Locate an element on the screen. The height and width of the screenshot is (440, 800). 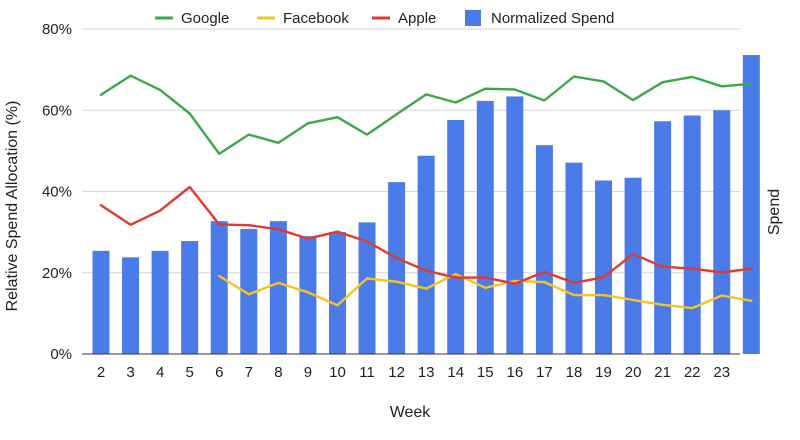
legend-label: Apple is located at coordinates (417, 18).